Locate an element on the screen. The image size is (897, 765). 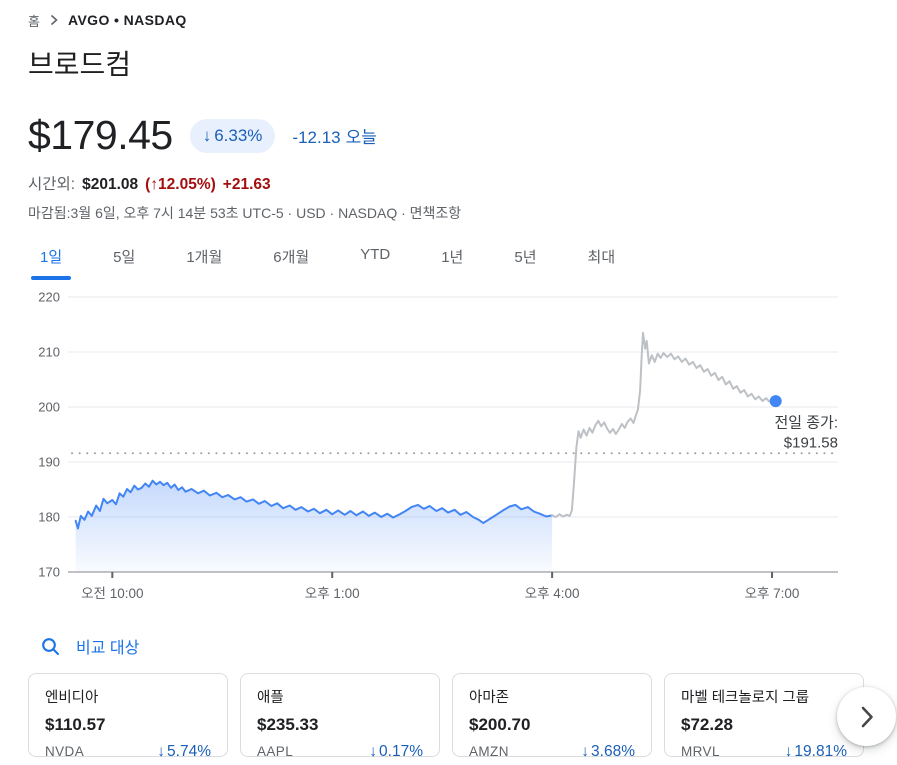
tab-6m: 6개월 is located at coordinates (291, 261).